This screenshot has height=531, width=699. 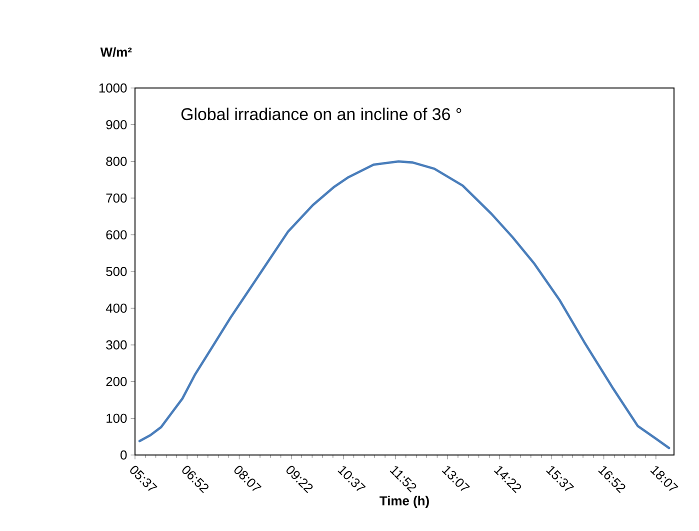 What do you see at coordinates (116, 418) in the screenshot?
I see `y-tick-label: 100` at bounding box center [116, 418].